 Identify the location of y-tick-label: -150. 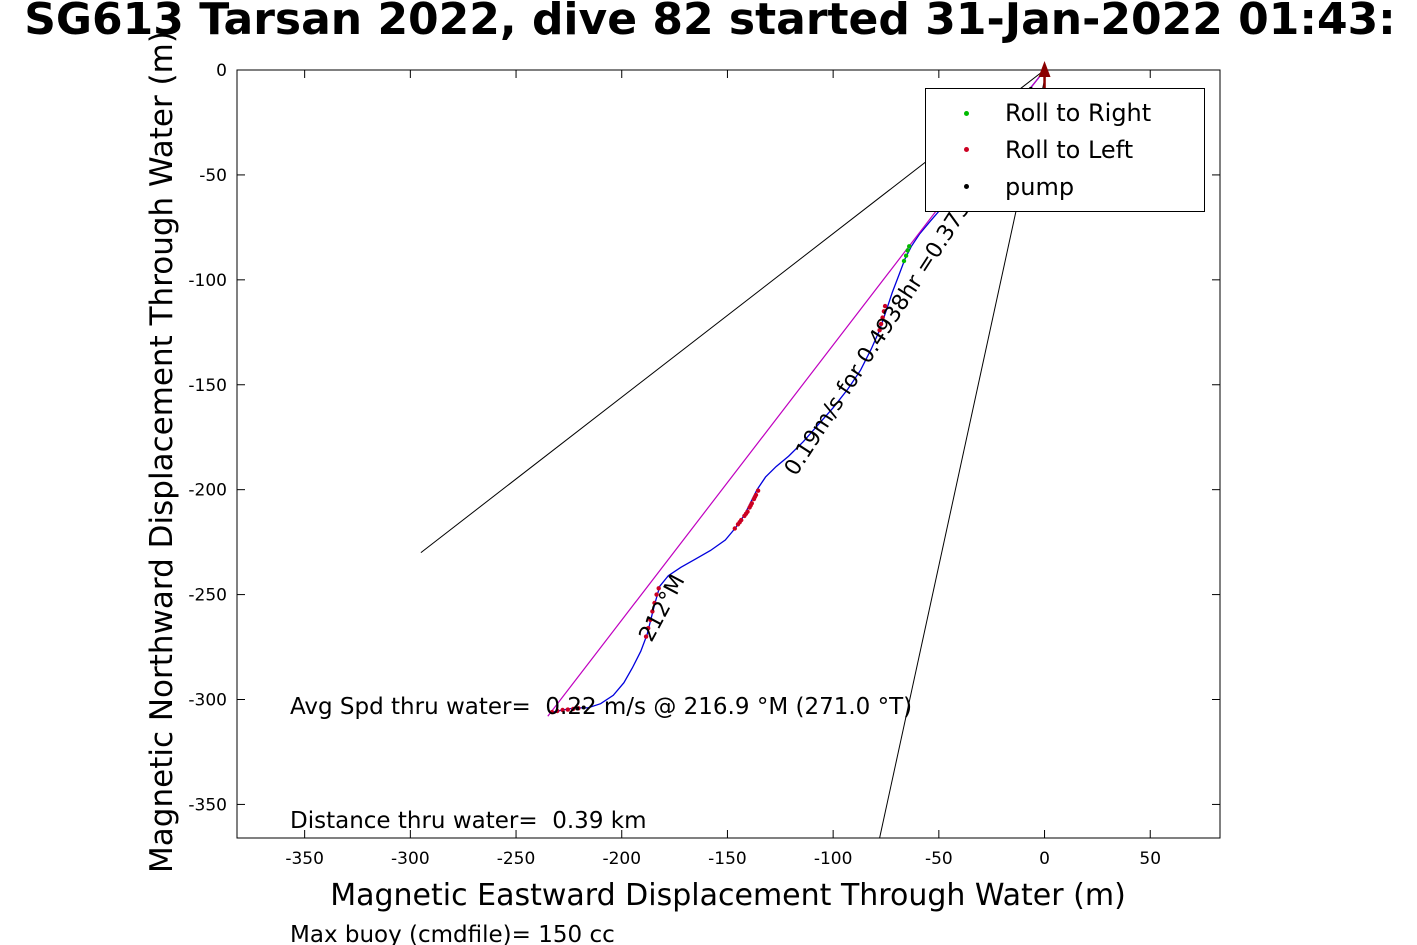
(207, 386).